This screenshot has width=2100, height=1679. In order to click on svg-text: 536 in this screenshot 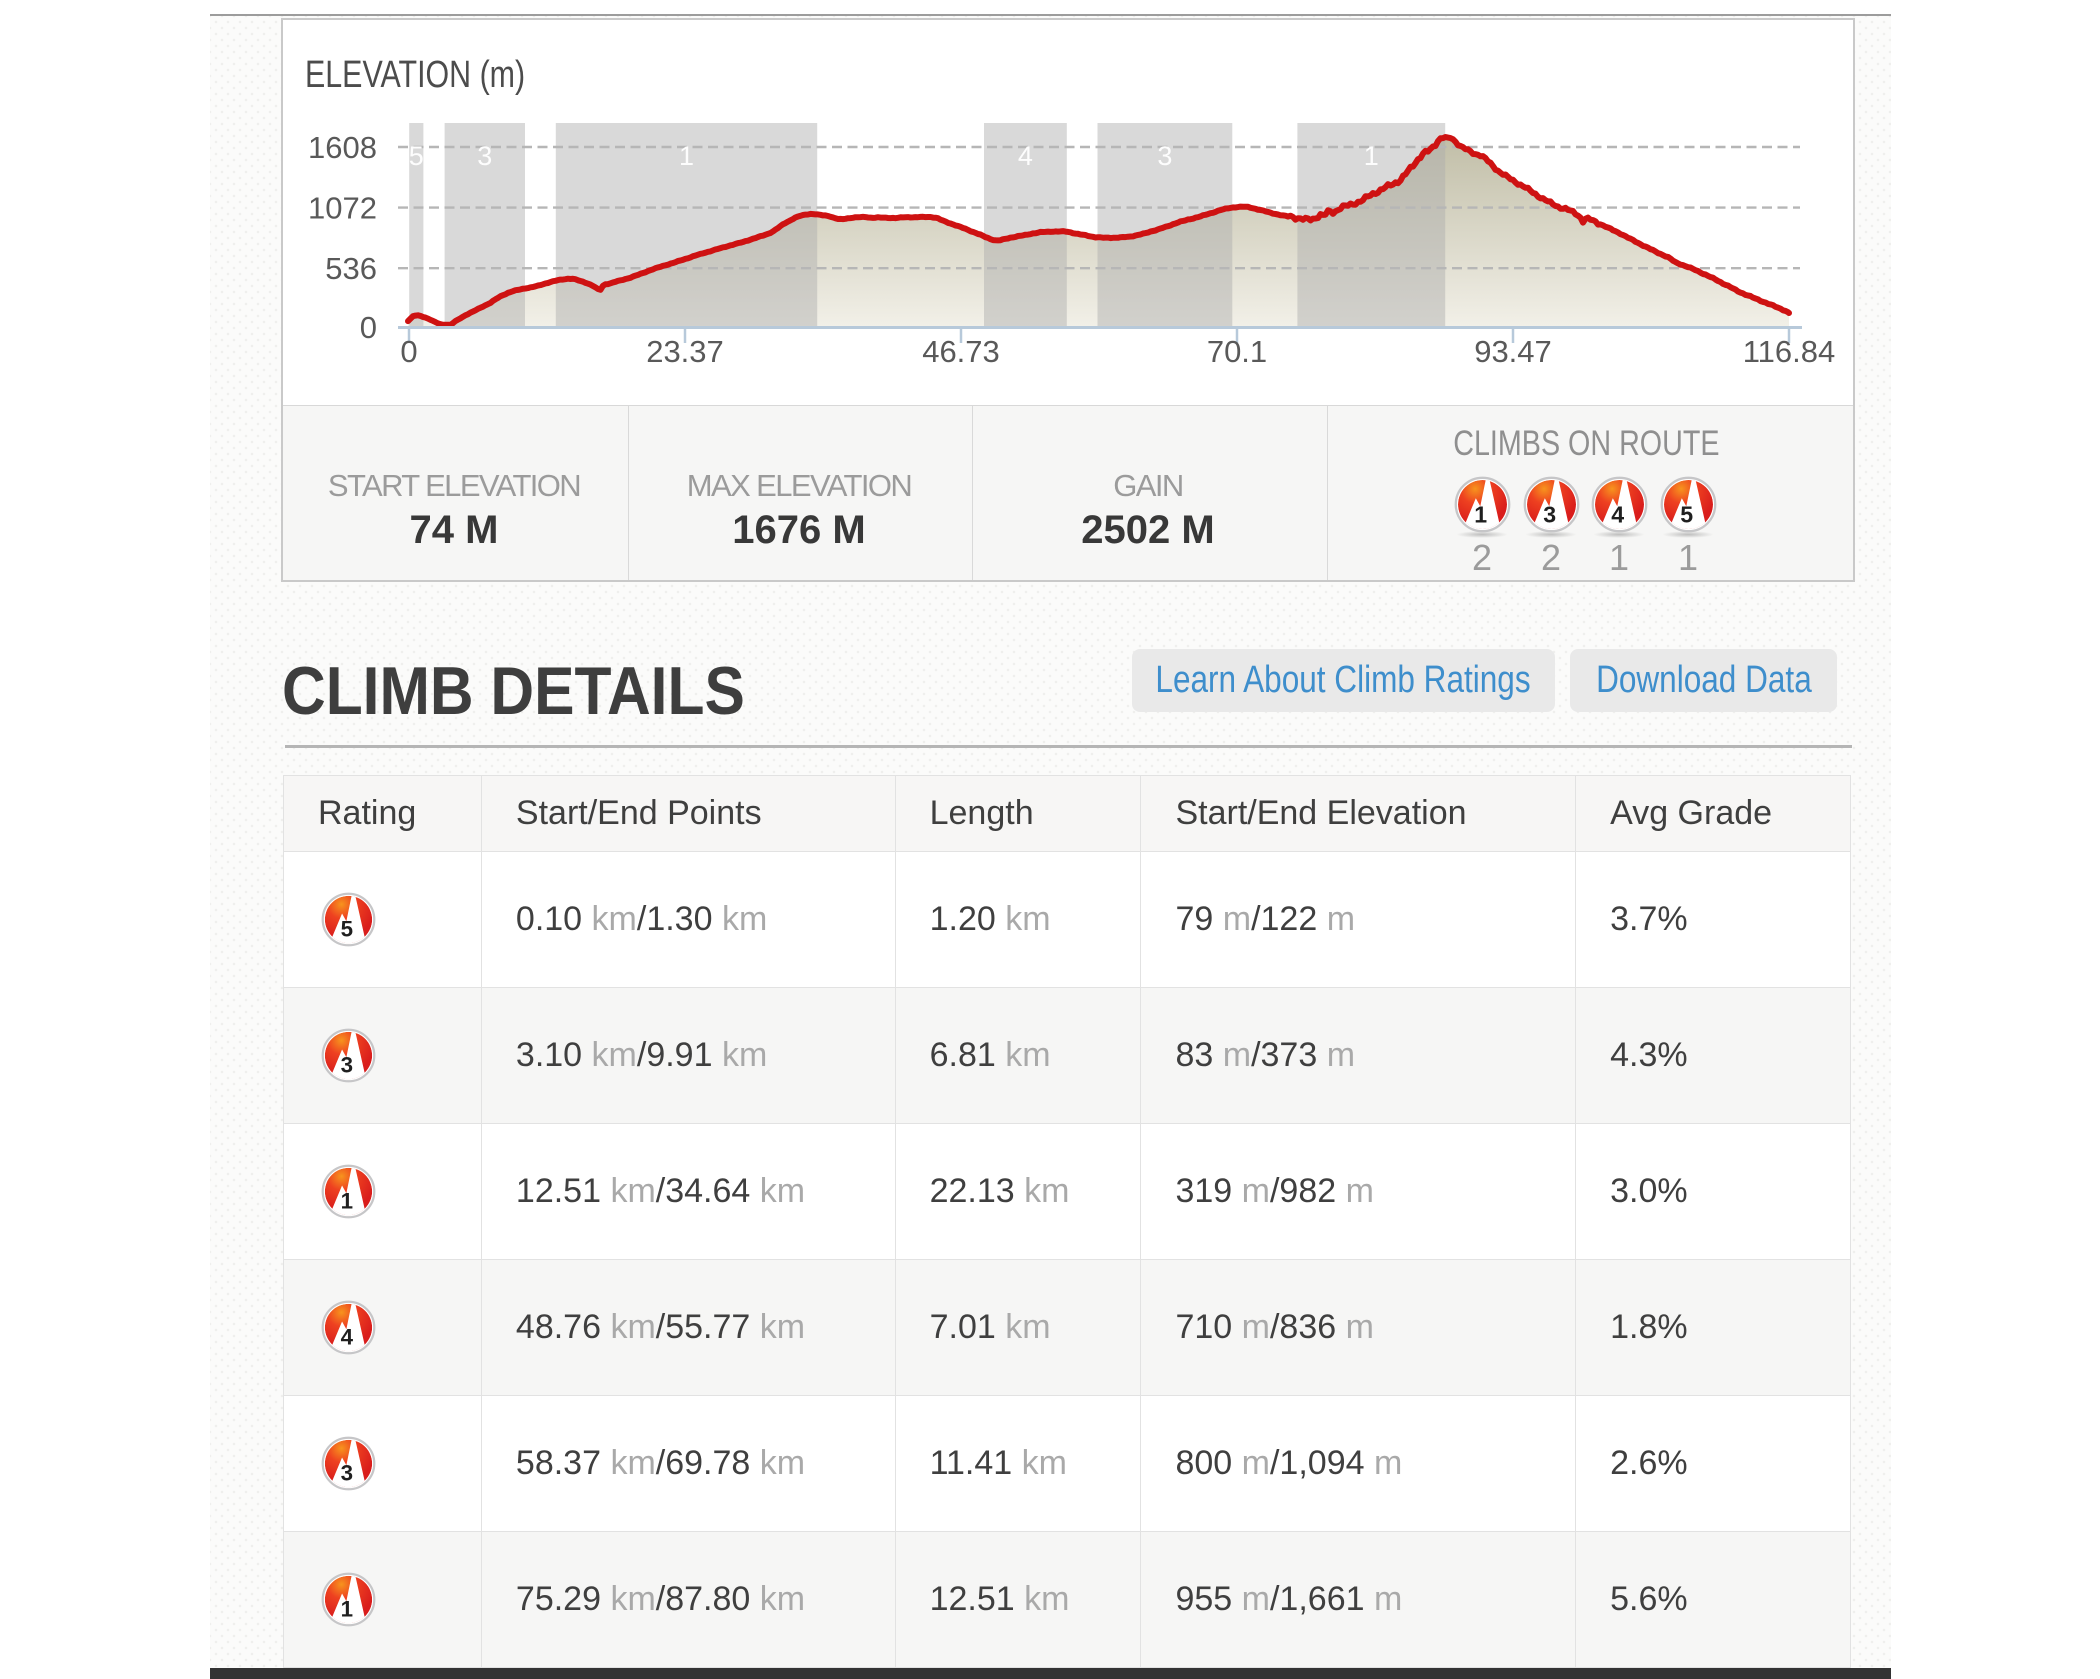, I will do `click(351, 268)`.